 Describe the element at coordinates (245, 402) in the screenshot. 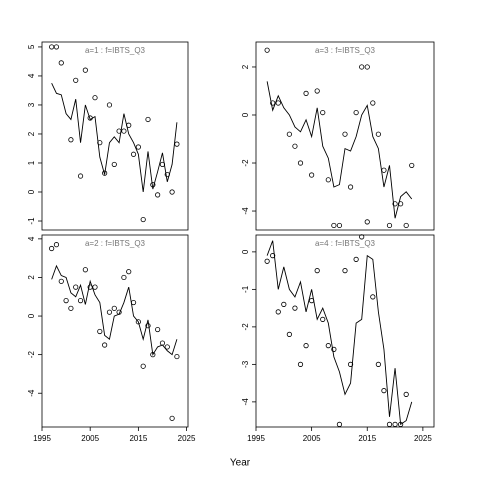

I see `y-tick-label: -4` at that location.